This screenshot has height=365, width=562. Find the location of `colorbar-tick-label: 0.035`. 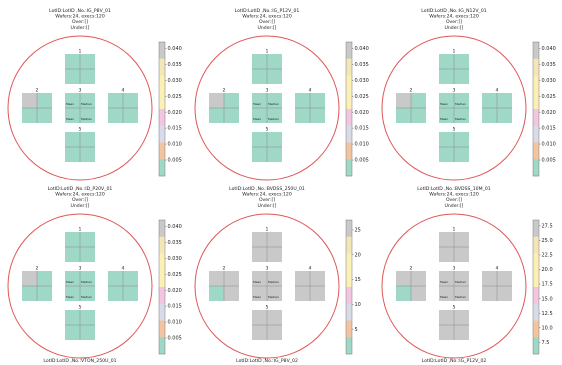

colorbar-tick-label: 0.035 is located at coordinates (175, 243).